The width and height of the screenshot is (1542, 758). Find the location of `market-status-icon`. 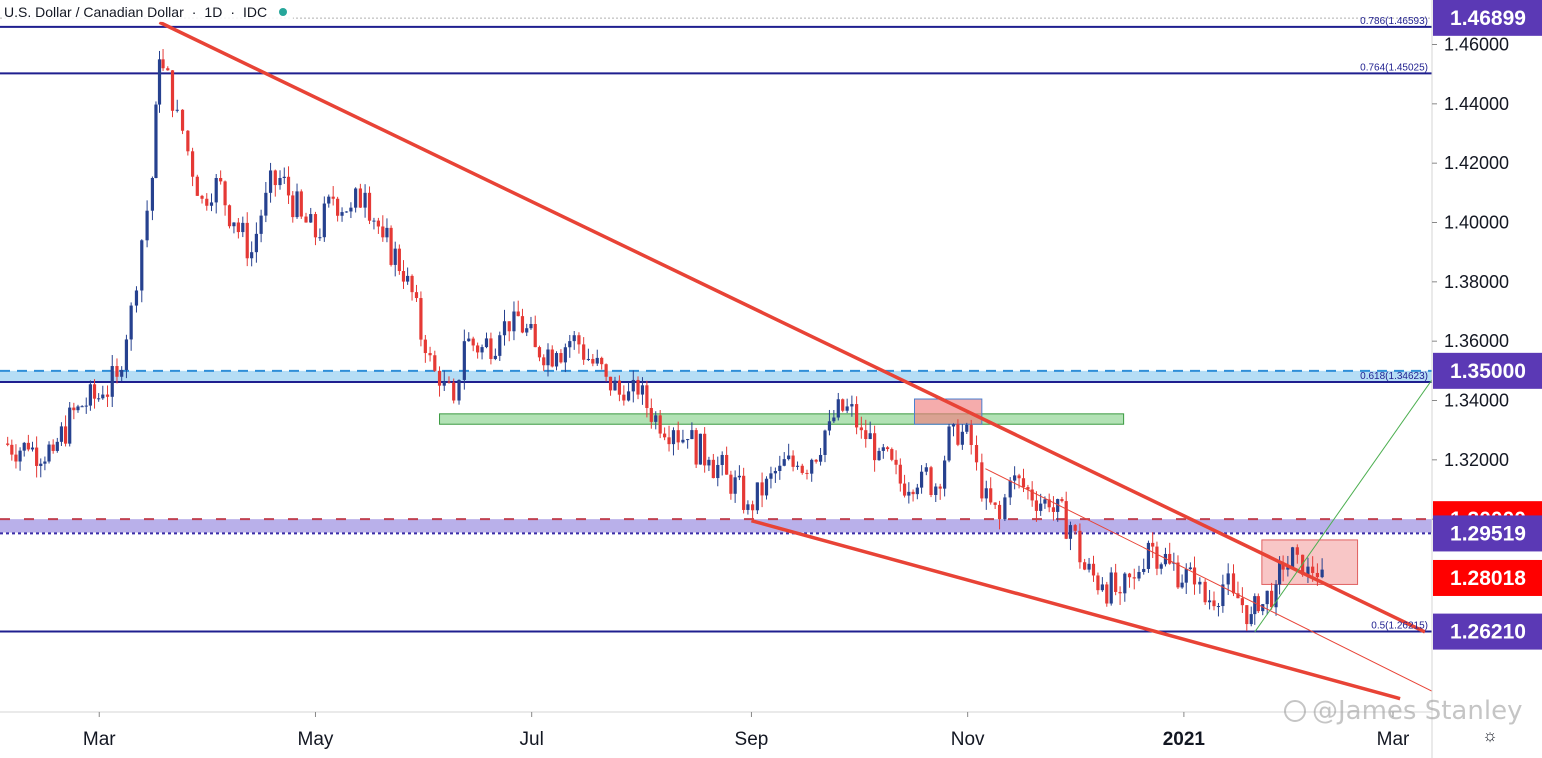

market-status-icon is located at coordinates (283, 12).